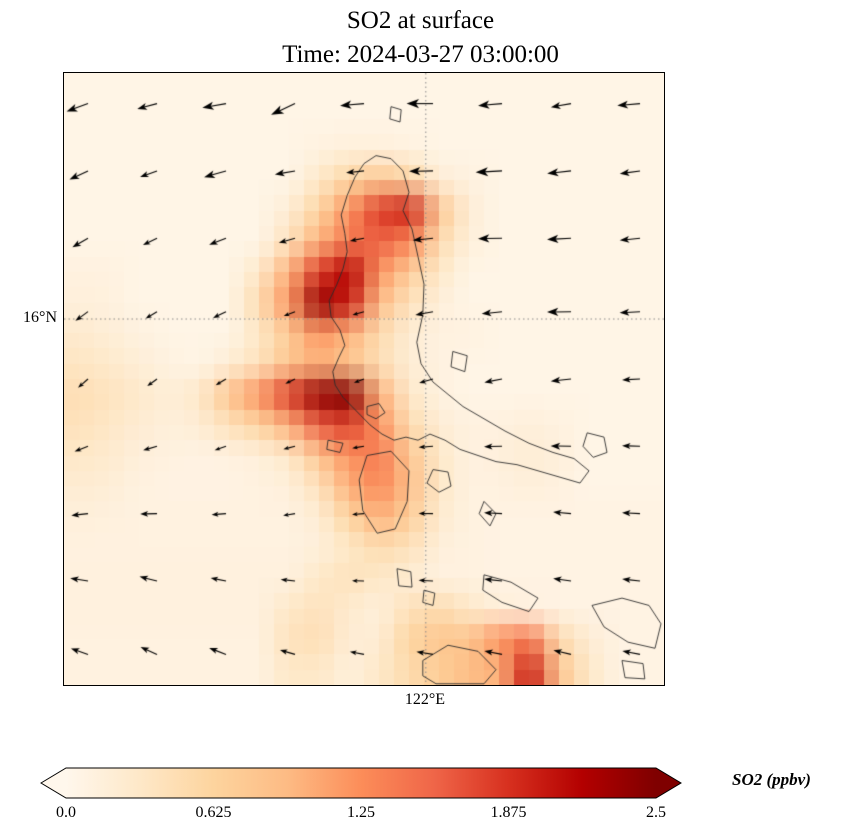  Describe the element at coordinates (66, 812) in the screenshot. I see `colorbar-tick-label: 0.0` at that location.